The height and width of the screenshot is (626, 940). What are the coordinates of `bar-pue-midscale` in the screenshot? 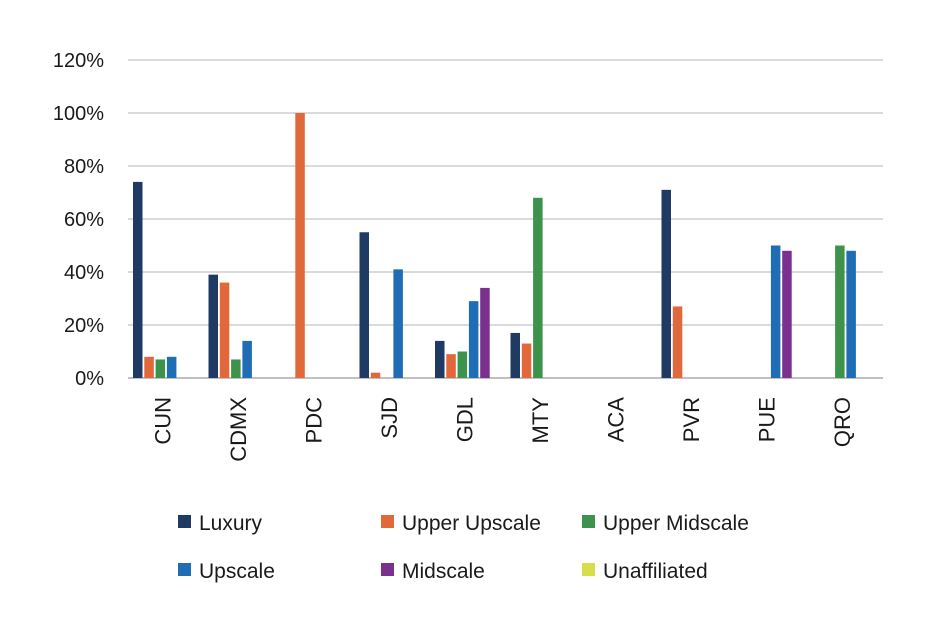 It's located at (787, 314).